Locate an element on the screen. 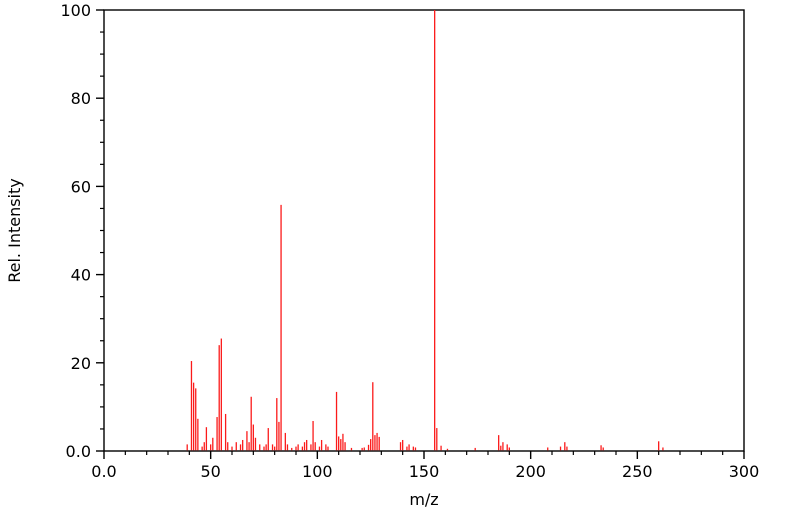  x-axis-major-ticks is located at coordinates (424, 455).